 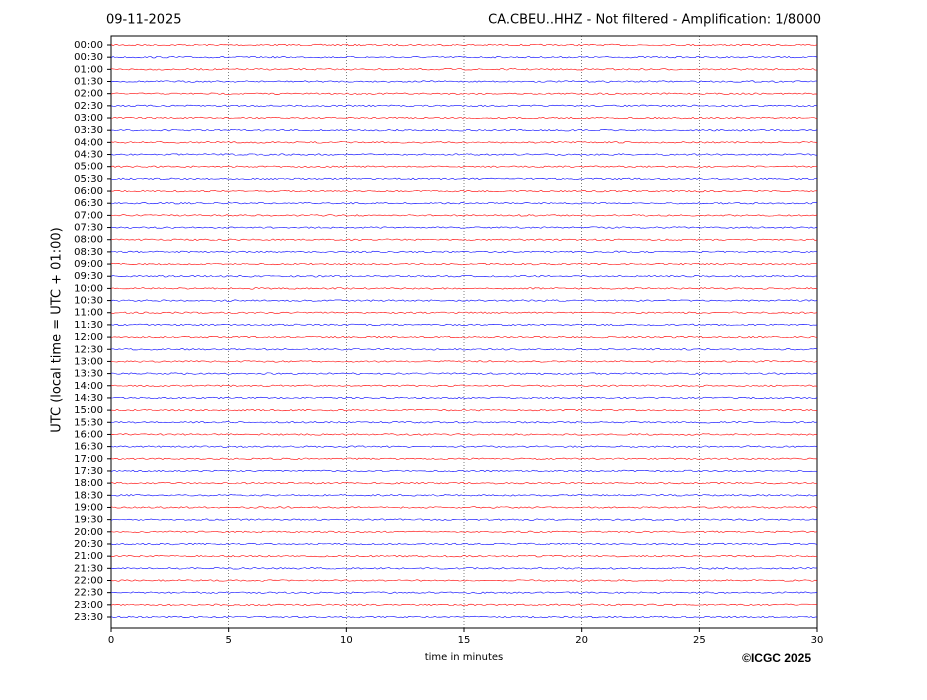 I want to click on y-tick-label: 04:30, so click(x=88, y=155).